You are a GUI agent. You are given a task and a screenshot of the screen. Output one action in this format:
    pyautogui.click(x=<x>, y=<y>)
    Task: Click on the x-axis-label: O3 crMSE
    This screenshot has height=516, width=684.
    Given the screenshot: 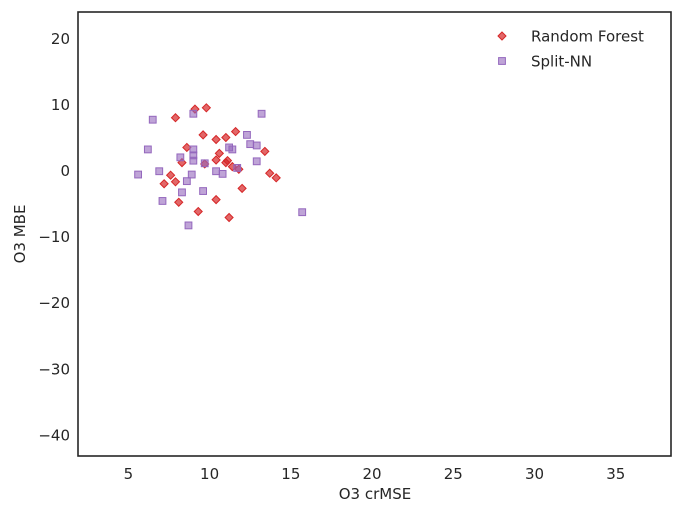 What is the action you would take?
    pyautogui.click(x=375, y=494)
    